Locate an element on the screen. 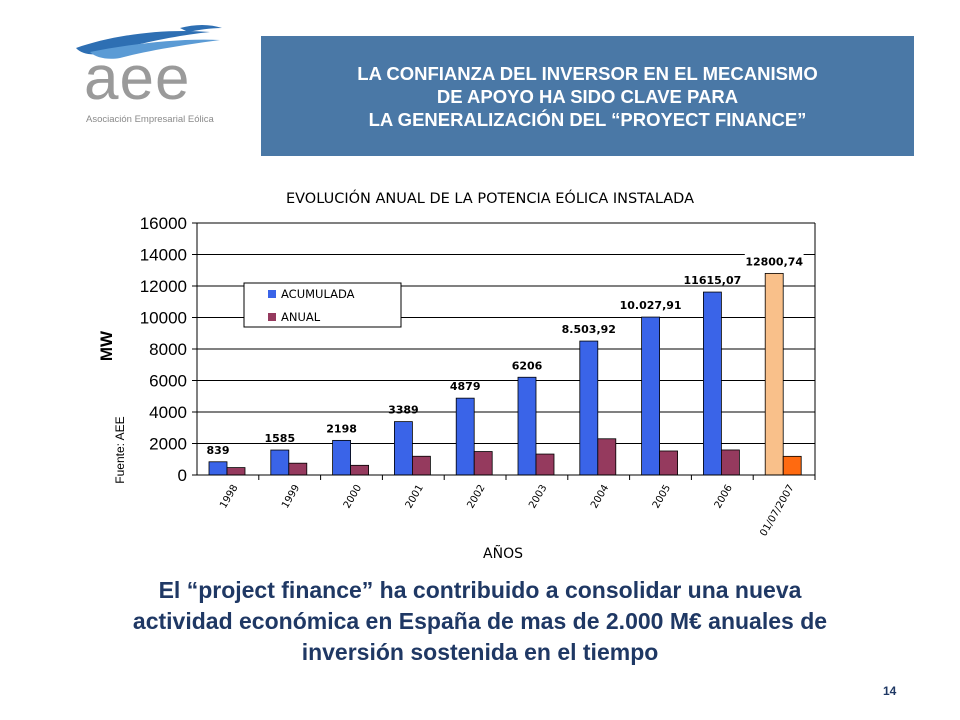  y-tick-label: 10000 is located at coordinates (163, 318).